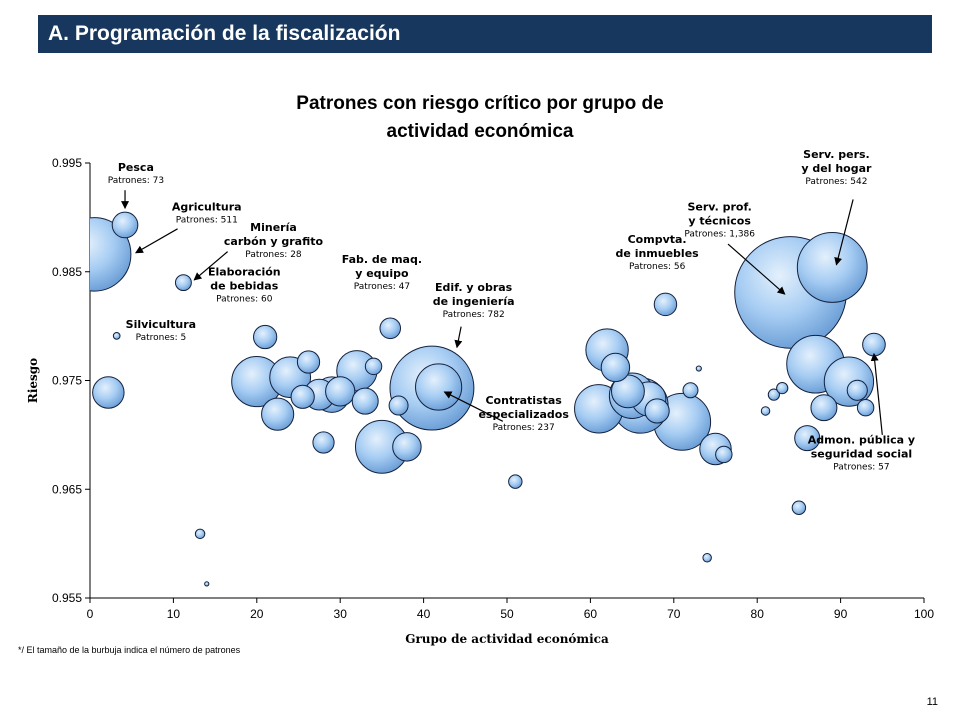 The image size is (960, 720). I want to click on annotation-patrones-mineria: Patrones: 28, so click(273, 255).